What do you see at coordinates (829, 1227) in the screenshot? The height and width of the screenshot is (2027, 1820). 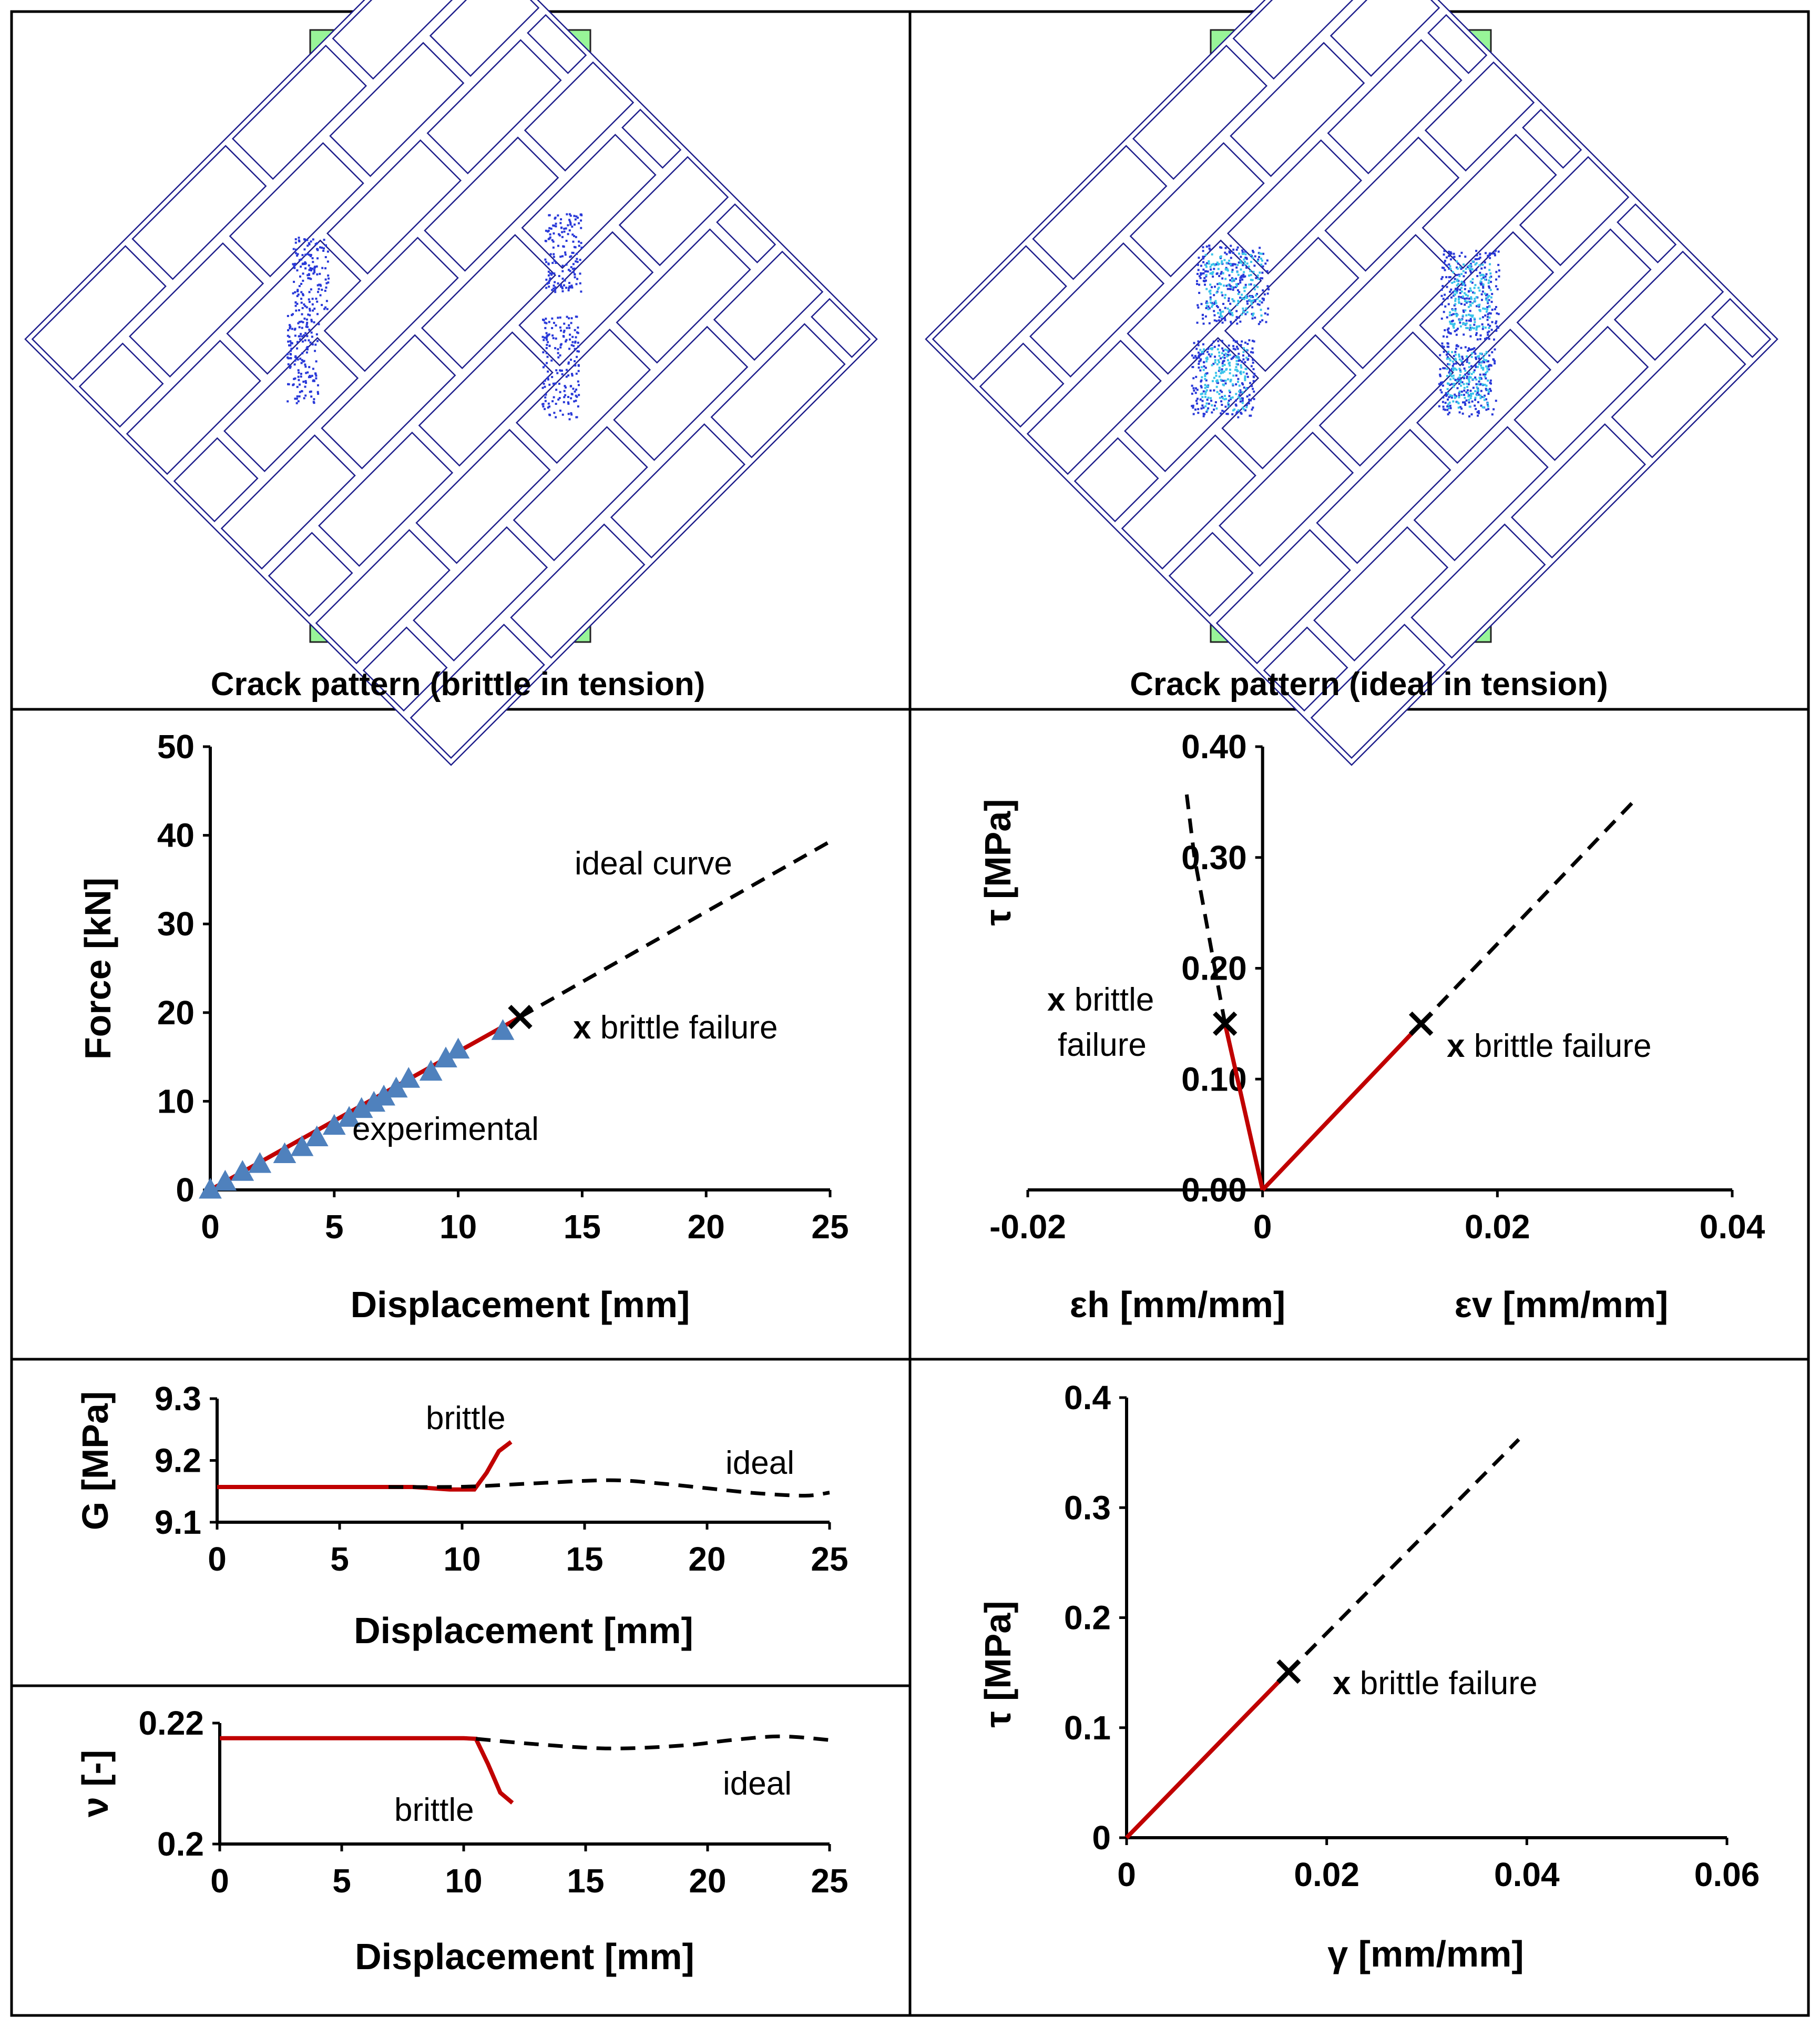 I see `x-tick-label: 25` at bounding box center [829, 1227].